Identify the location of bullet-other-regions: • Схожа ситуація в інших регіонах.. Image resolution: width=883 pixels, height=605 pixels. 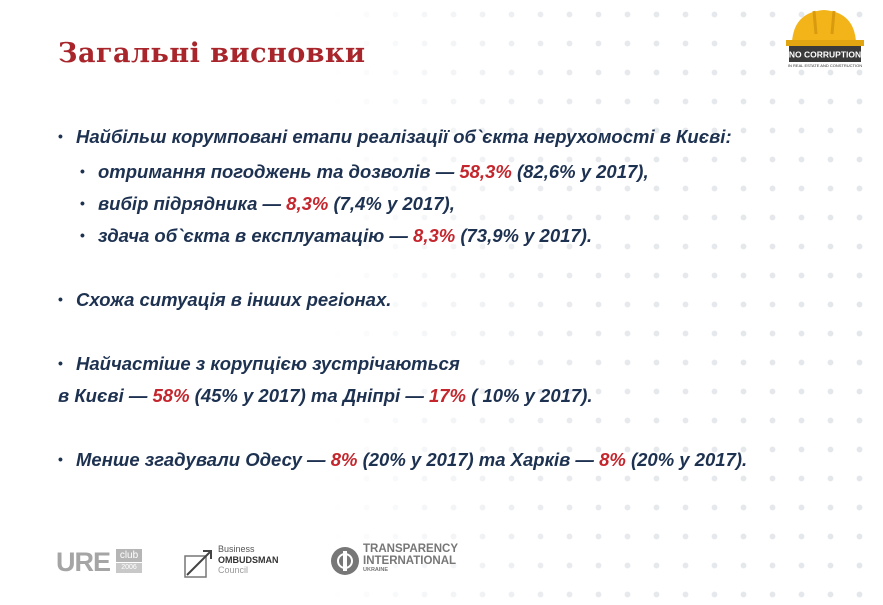
(225, 299).